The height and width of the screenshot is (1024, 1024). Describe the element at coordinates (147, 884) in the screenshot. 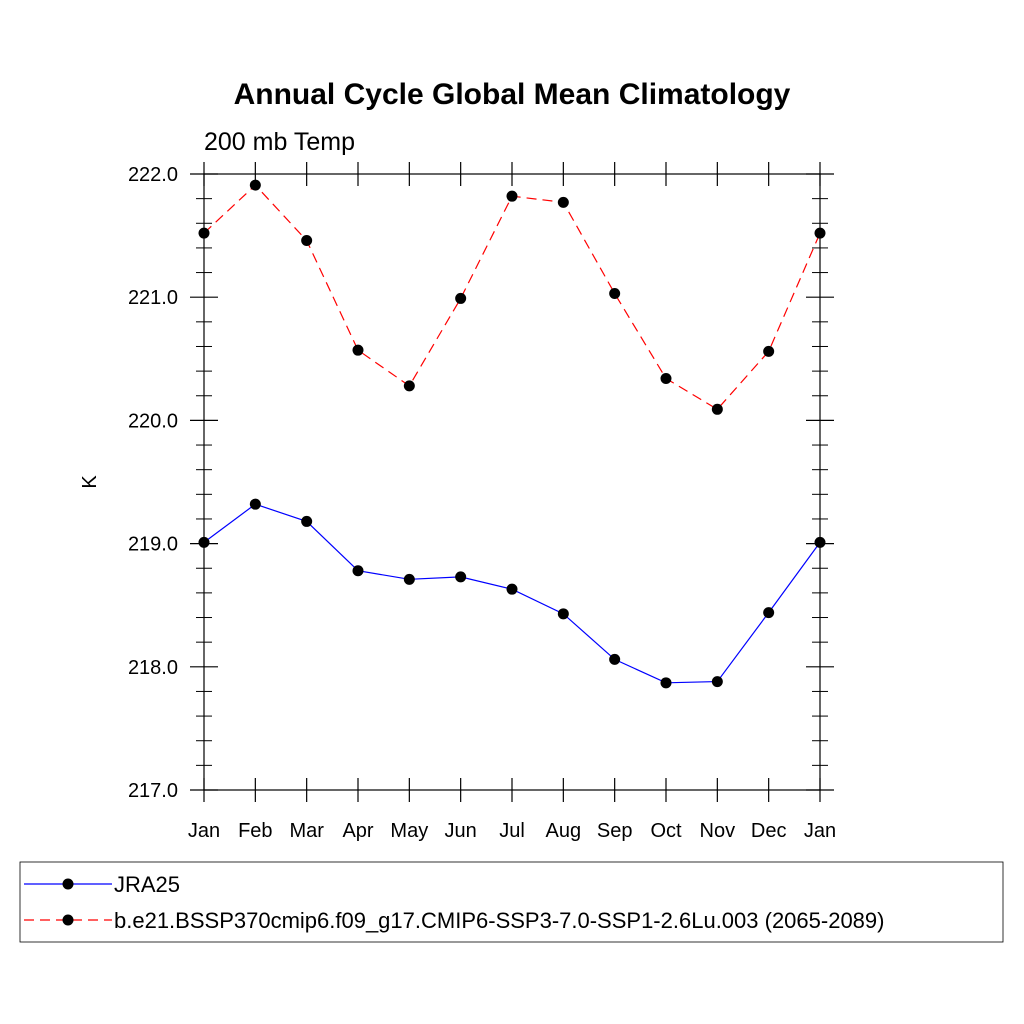

I see `legend-entry-1: JRA25` at that location.